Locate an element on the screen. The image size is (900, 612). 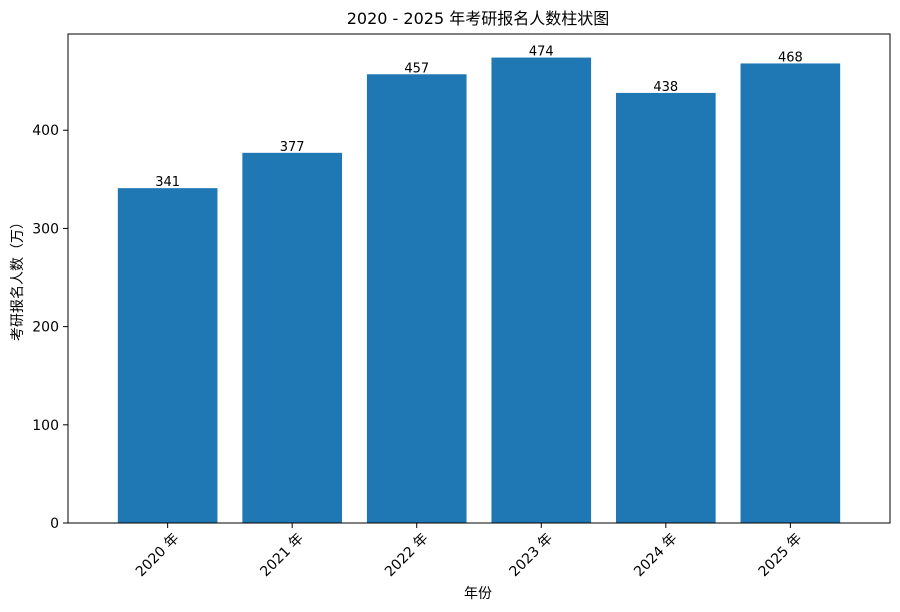
y-tick-label-4: 400 is located at coordinates (45, 131).